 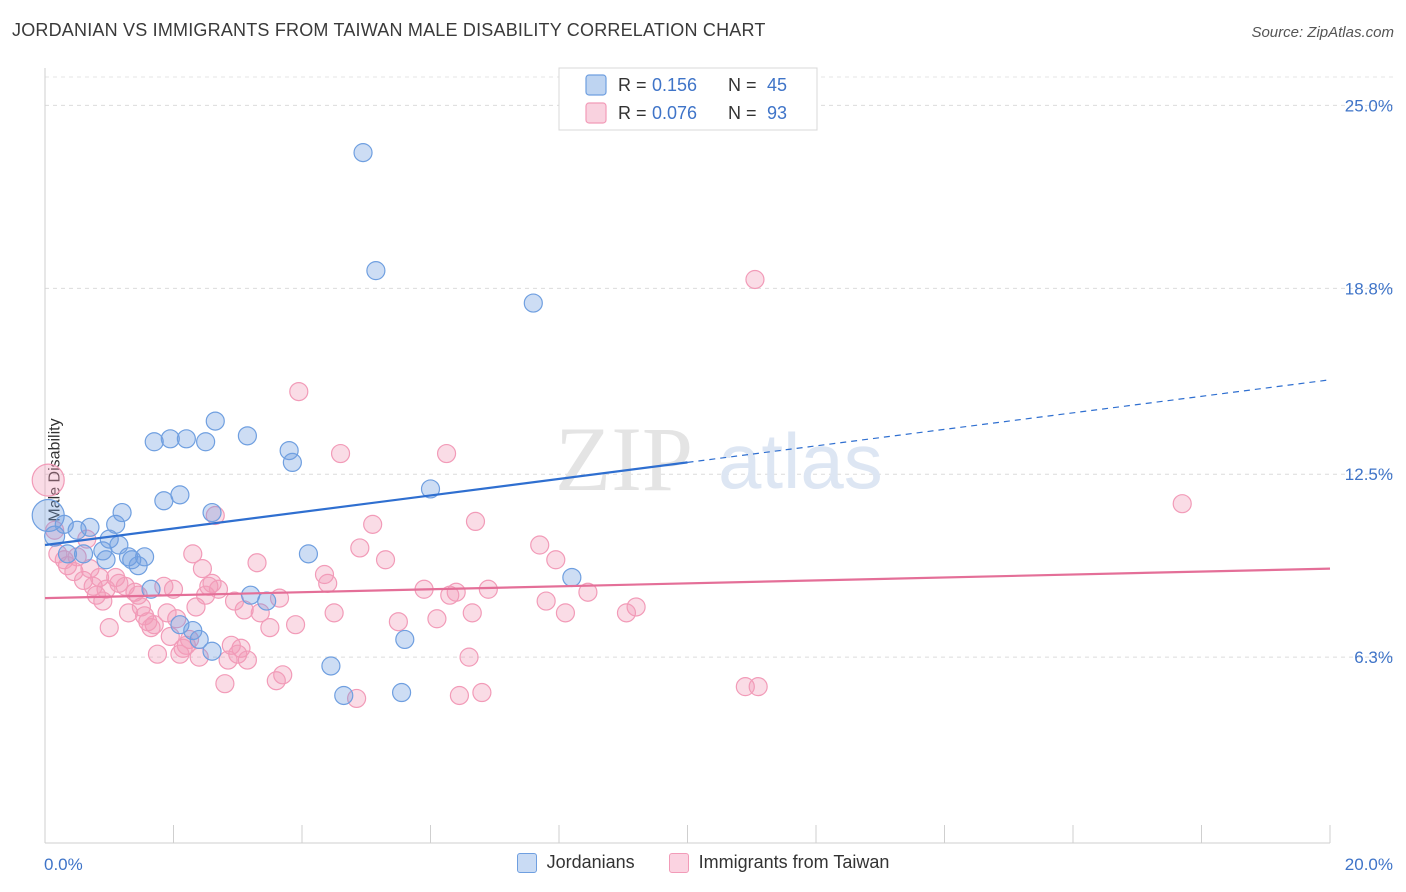 What do you see at coordinates (800, 461) in the screenshot?
I see `watermark-atlas: atlas` at bounding box center [800, 461].